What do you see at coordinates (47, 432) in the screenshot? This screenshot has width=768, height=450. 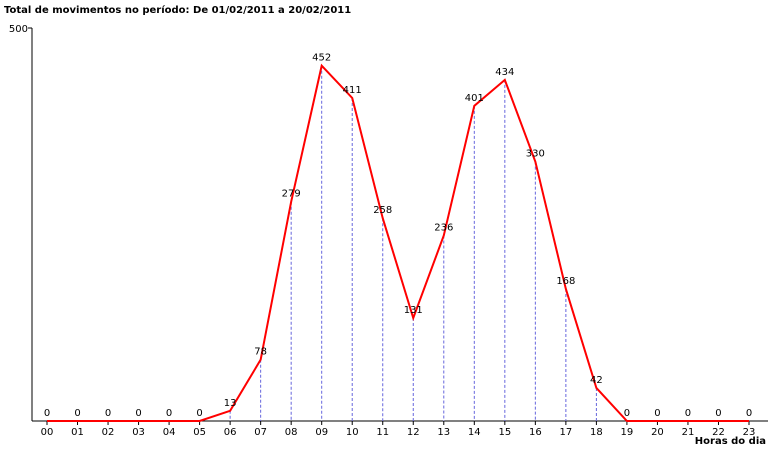 I see `x-tick-label: 00` at bounding box center [47, 432].